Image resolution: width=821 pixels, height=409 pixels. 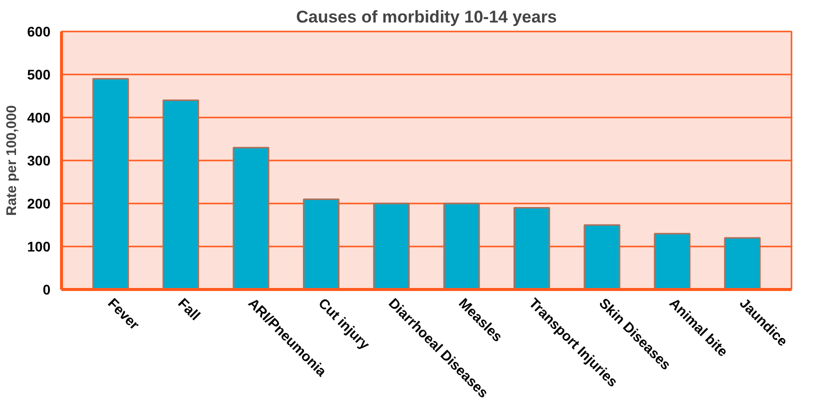 I want to click on y-tick-label: 400, so click(x=39, y=118).